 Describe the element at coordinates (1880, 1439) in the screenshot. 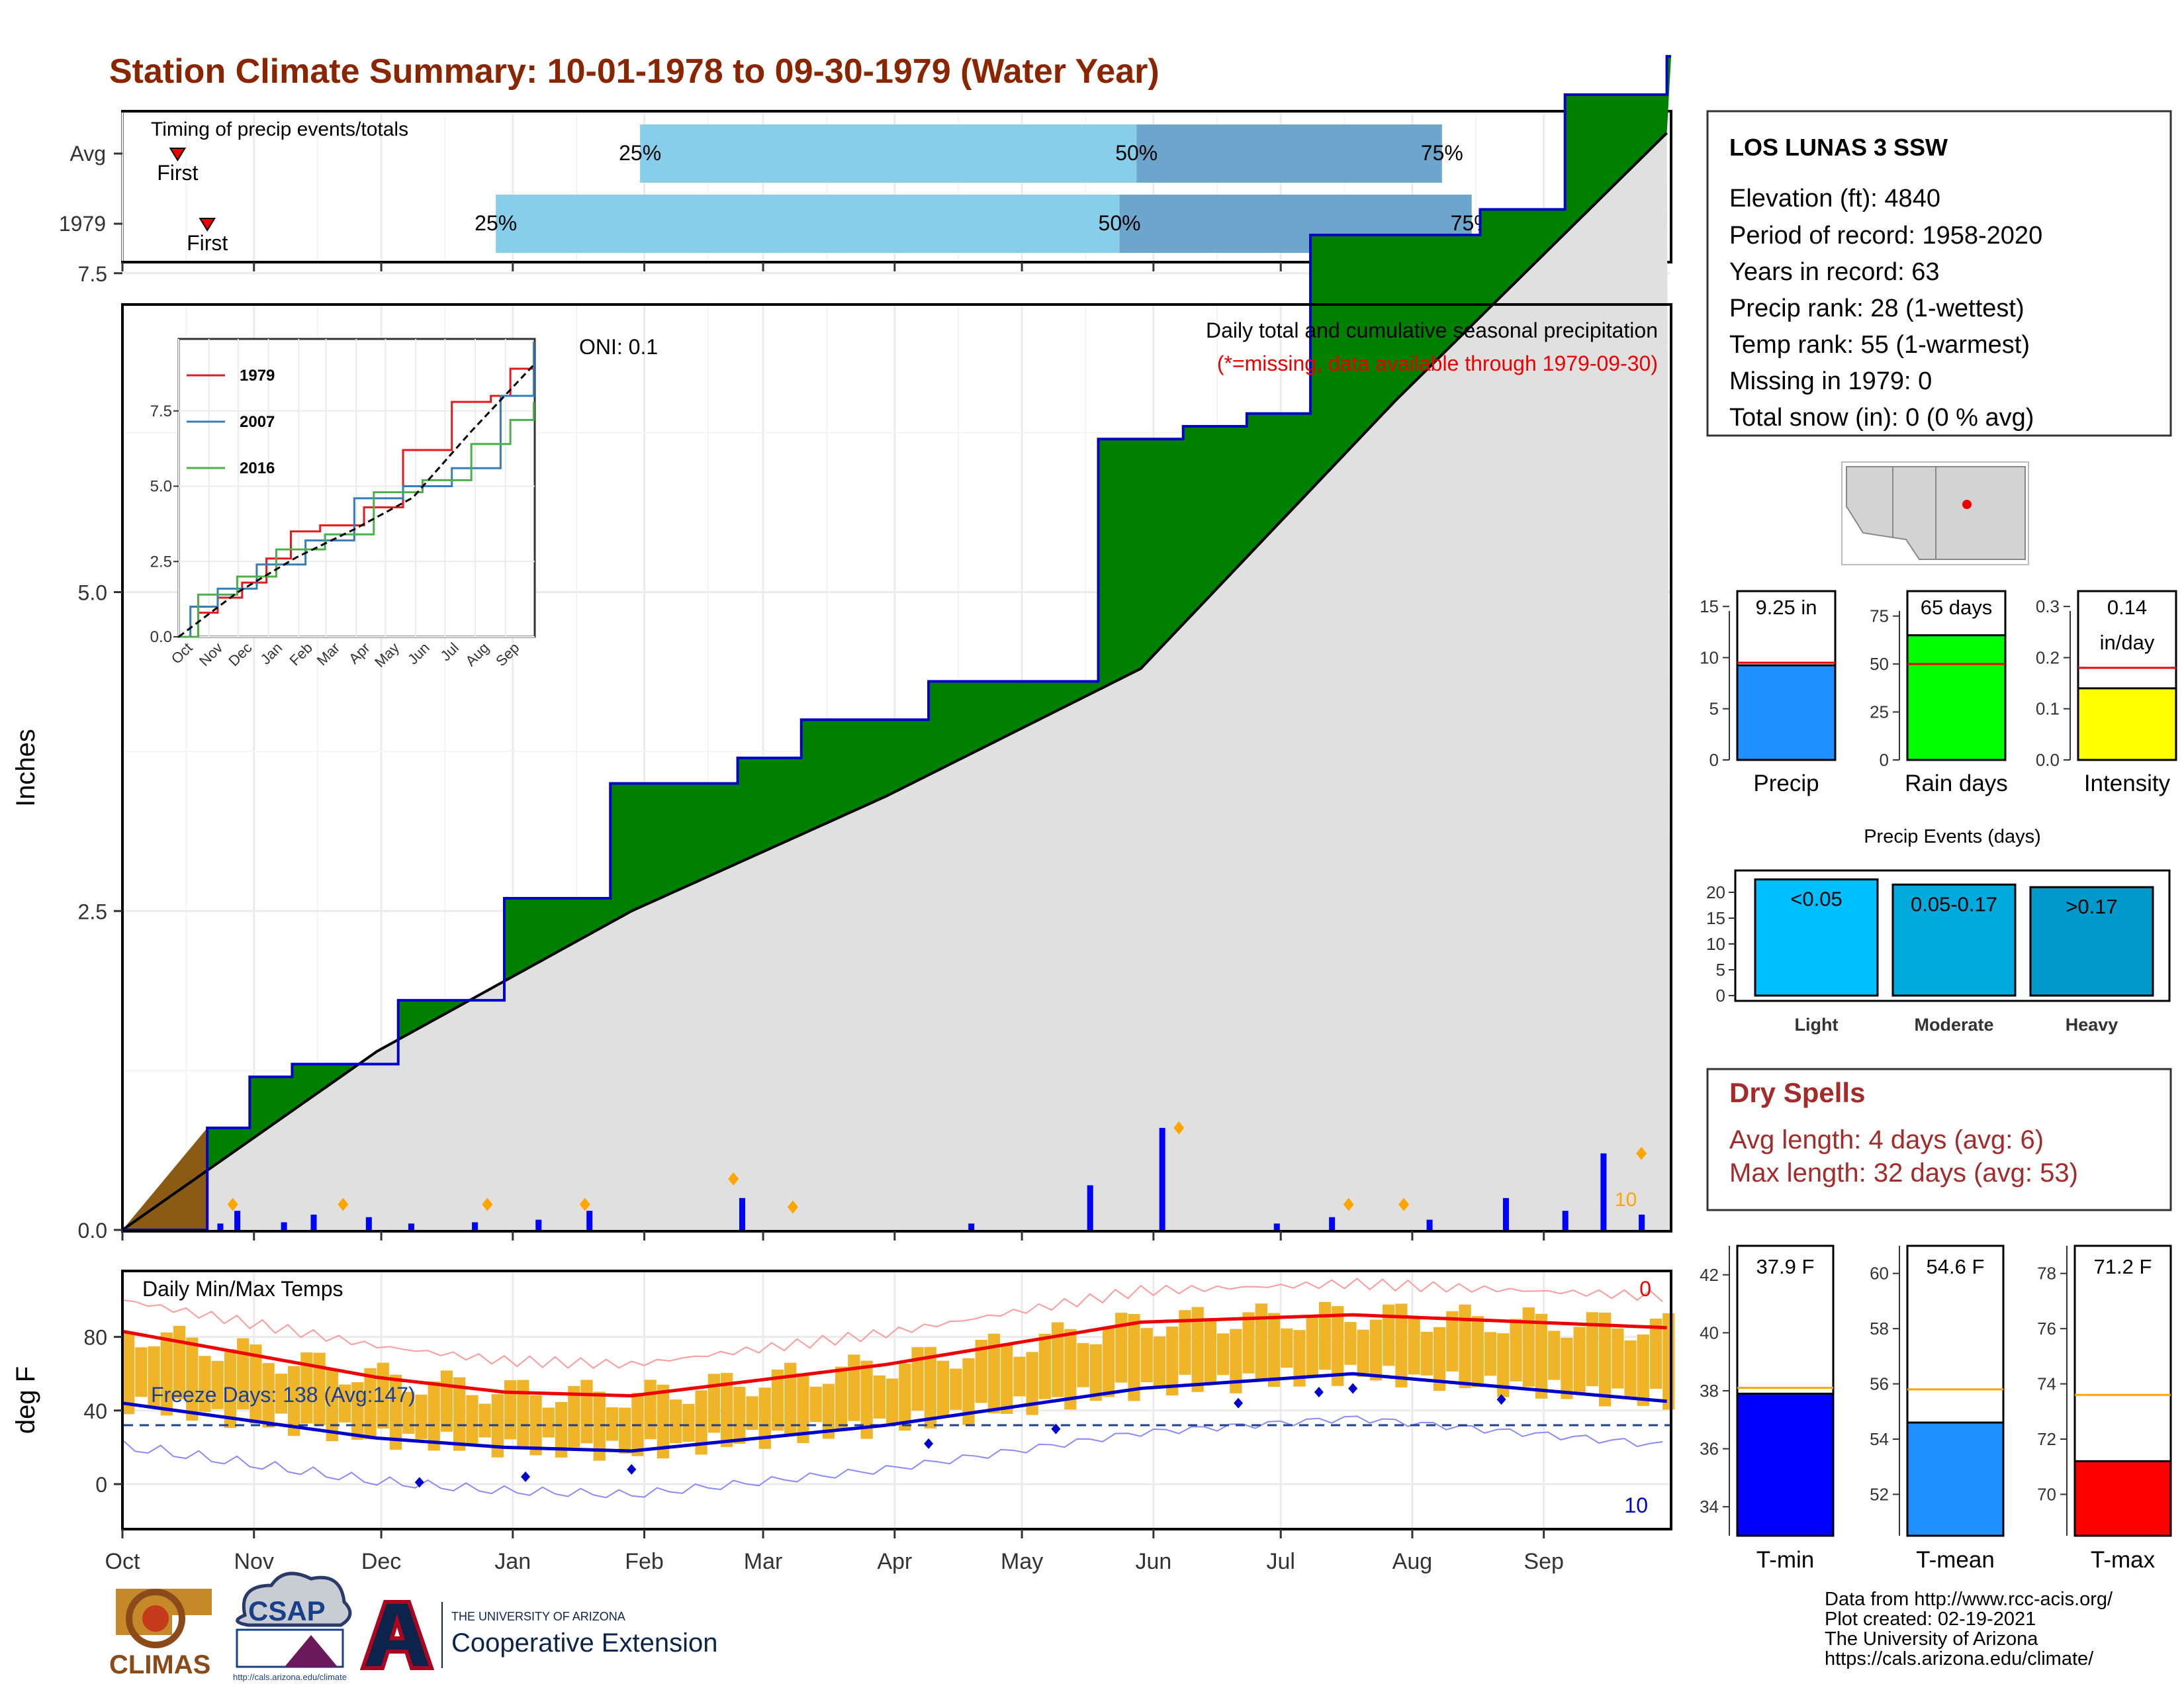

I see `y-tick-label: 54` at that location.